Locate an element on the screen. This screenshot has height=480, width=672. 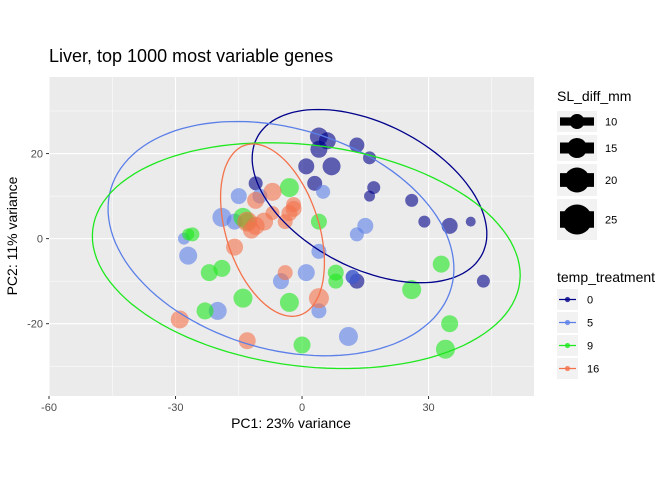
y-tick-label: -20 is located at coordinates (35, 325).